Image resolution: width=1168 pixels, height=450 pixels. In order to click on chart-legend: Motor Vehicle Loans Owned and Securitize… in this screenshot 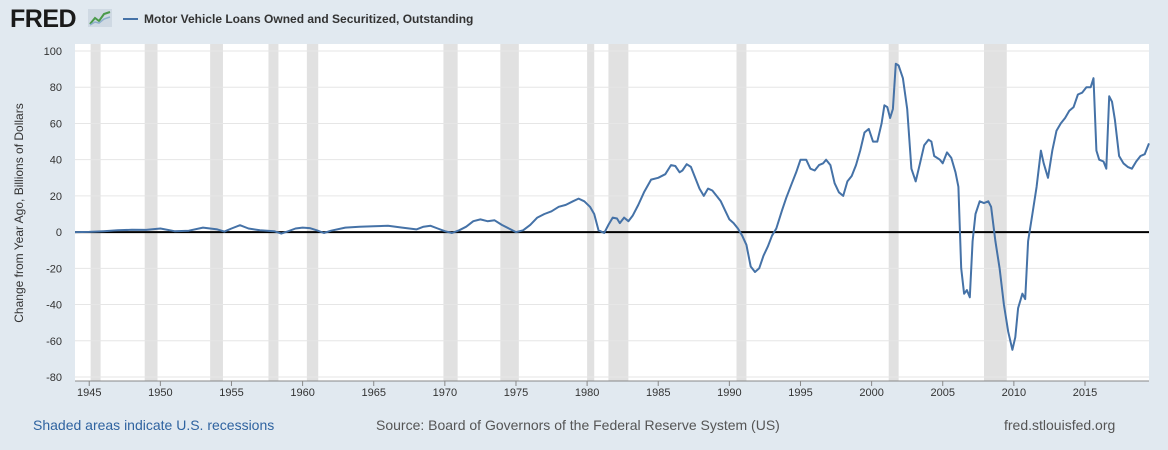, I will do `click(298, 19)`.